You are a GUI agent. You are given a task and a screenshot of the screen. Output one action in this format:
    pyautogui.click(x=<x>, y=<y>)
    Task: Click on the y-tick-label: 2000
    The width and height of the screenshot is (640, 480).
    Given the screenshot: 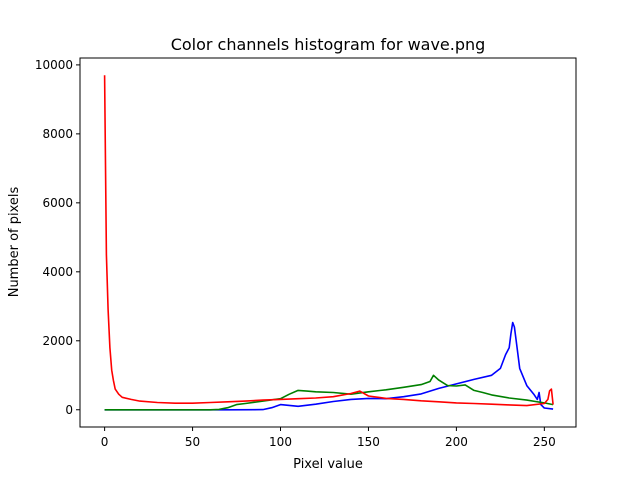 What is the action you would take?
    pyautogui.click(x=57, y=341)
    